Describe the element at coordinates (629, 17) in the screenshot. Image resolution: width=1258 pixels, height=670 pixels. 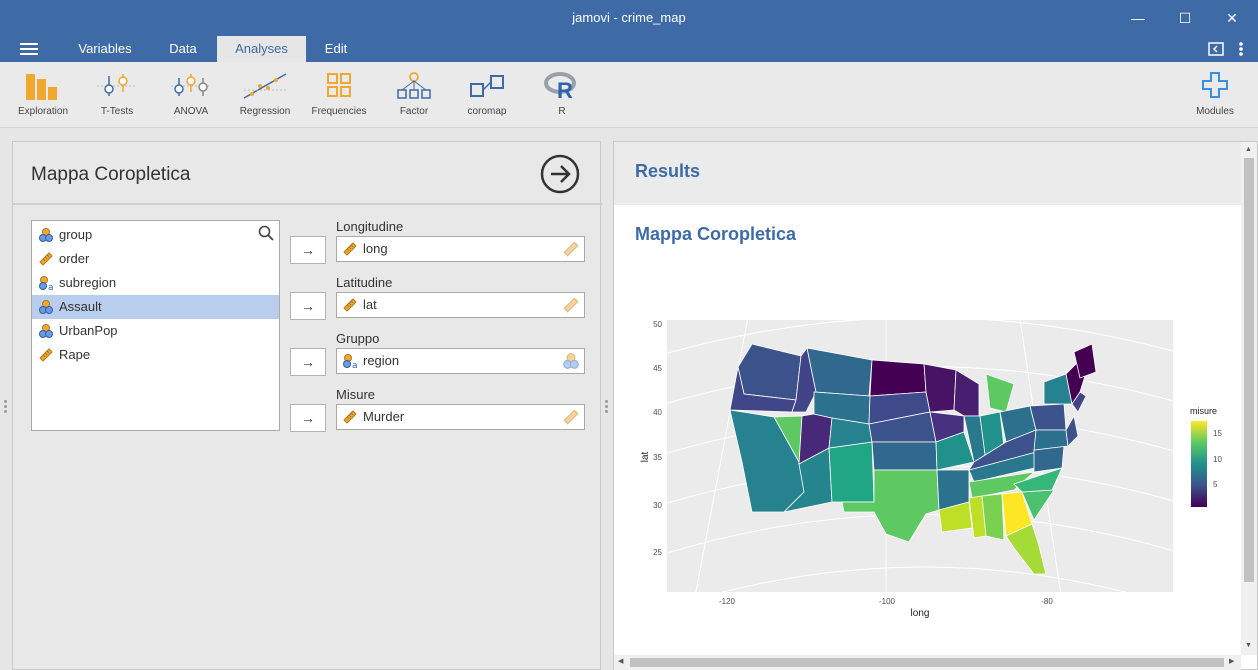
I see `window-title: jamovi - crime_map` at that location.